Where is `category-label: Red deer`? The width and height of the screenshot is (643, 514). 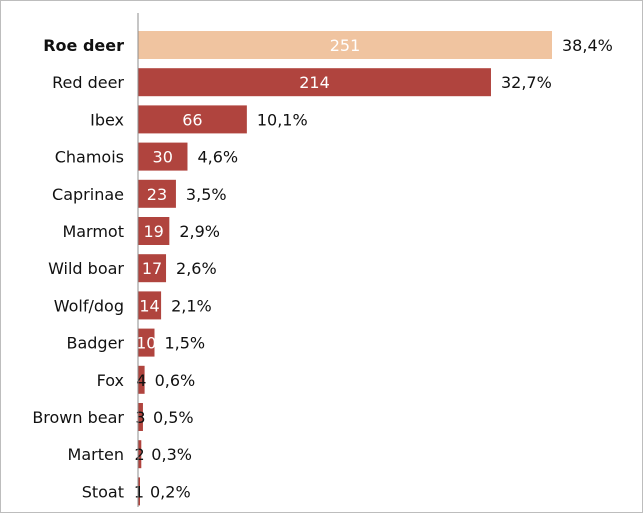 category-label: Red deer is located at coordinates (88, 82).